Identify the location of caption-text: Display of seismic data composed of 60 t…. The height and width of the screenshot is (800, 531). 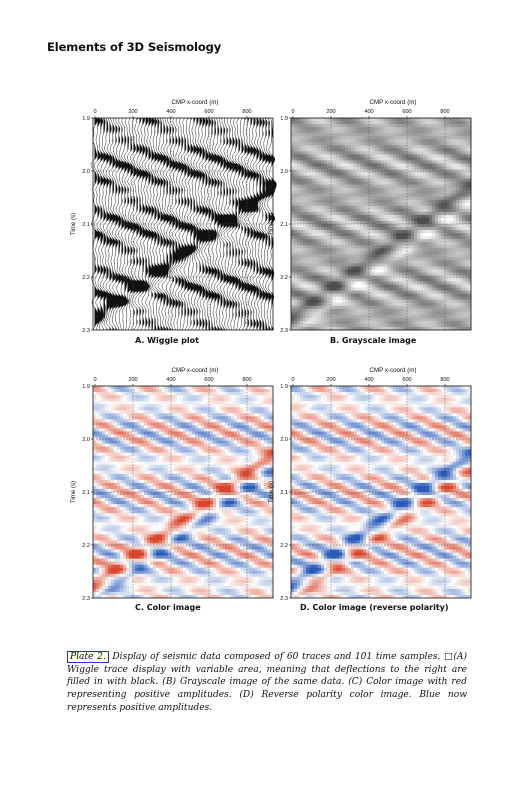
(267, 682).